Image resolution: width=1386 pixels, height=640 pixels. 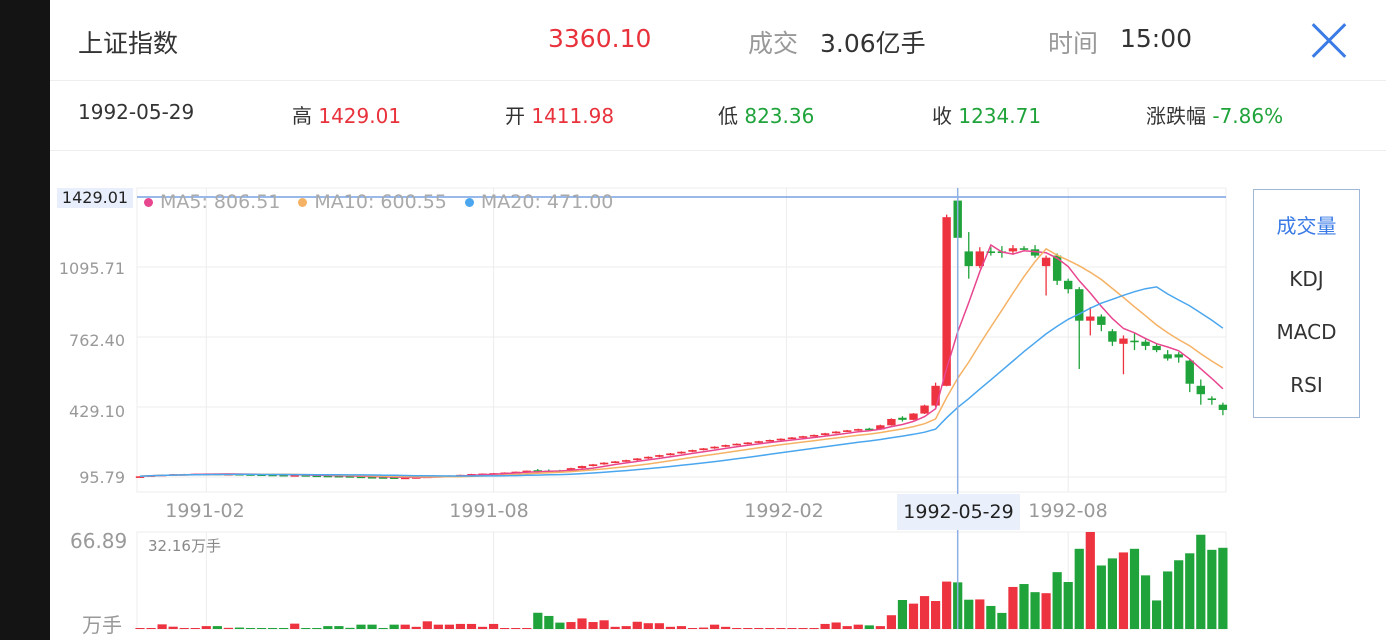 What do you see at coordinates (538, 202) in the screenshot?
I see `ma20-legend: MA20: 471.00` at bounding box center [538, 202].